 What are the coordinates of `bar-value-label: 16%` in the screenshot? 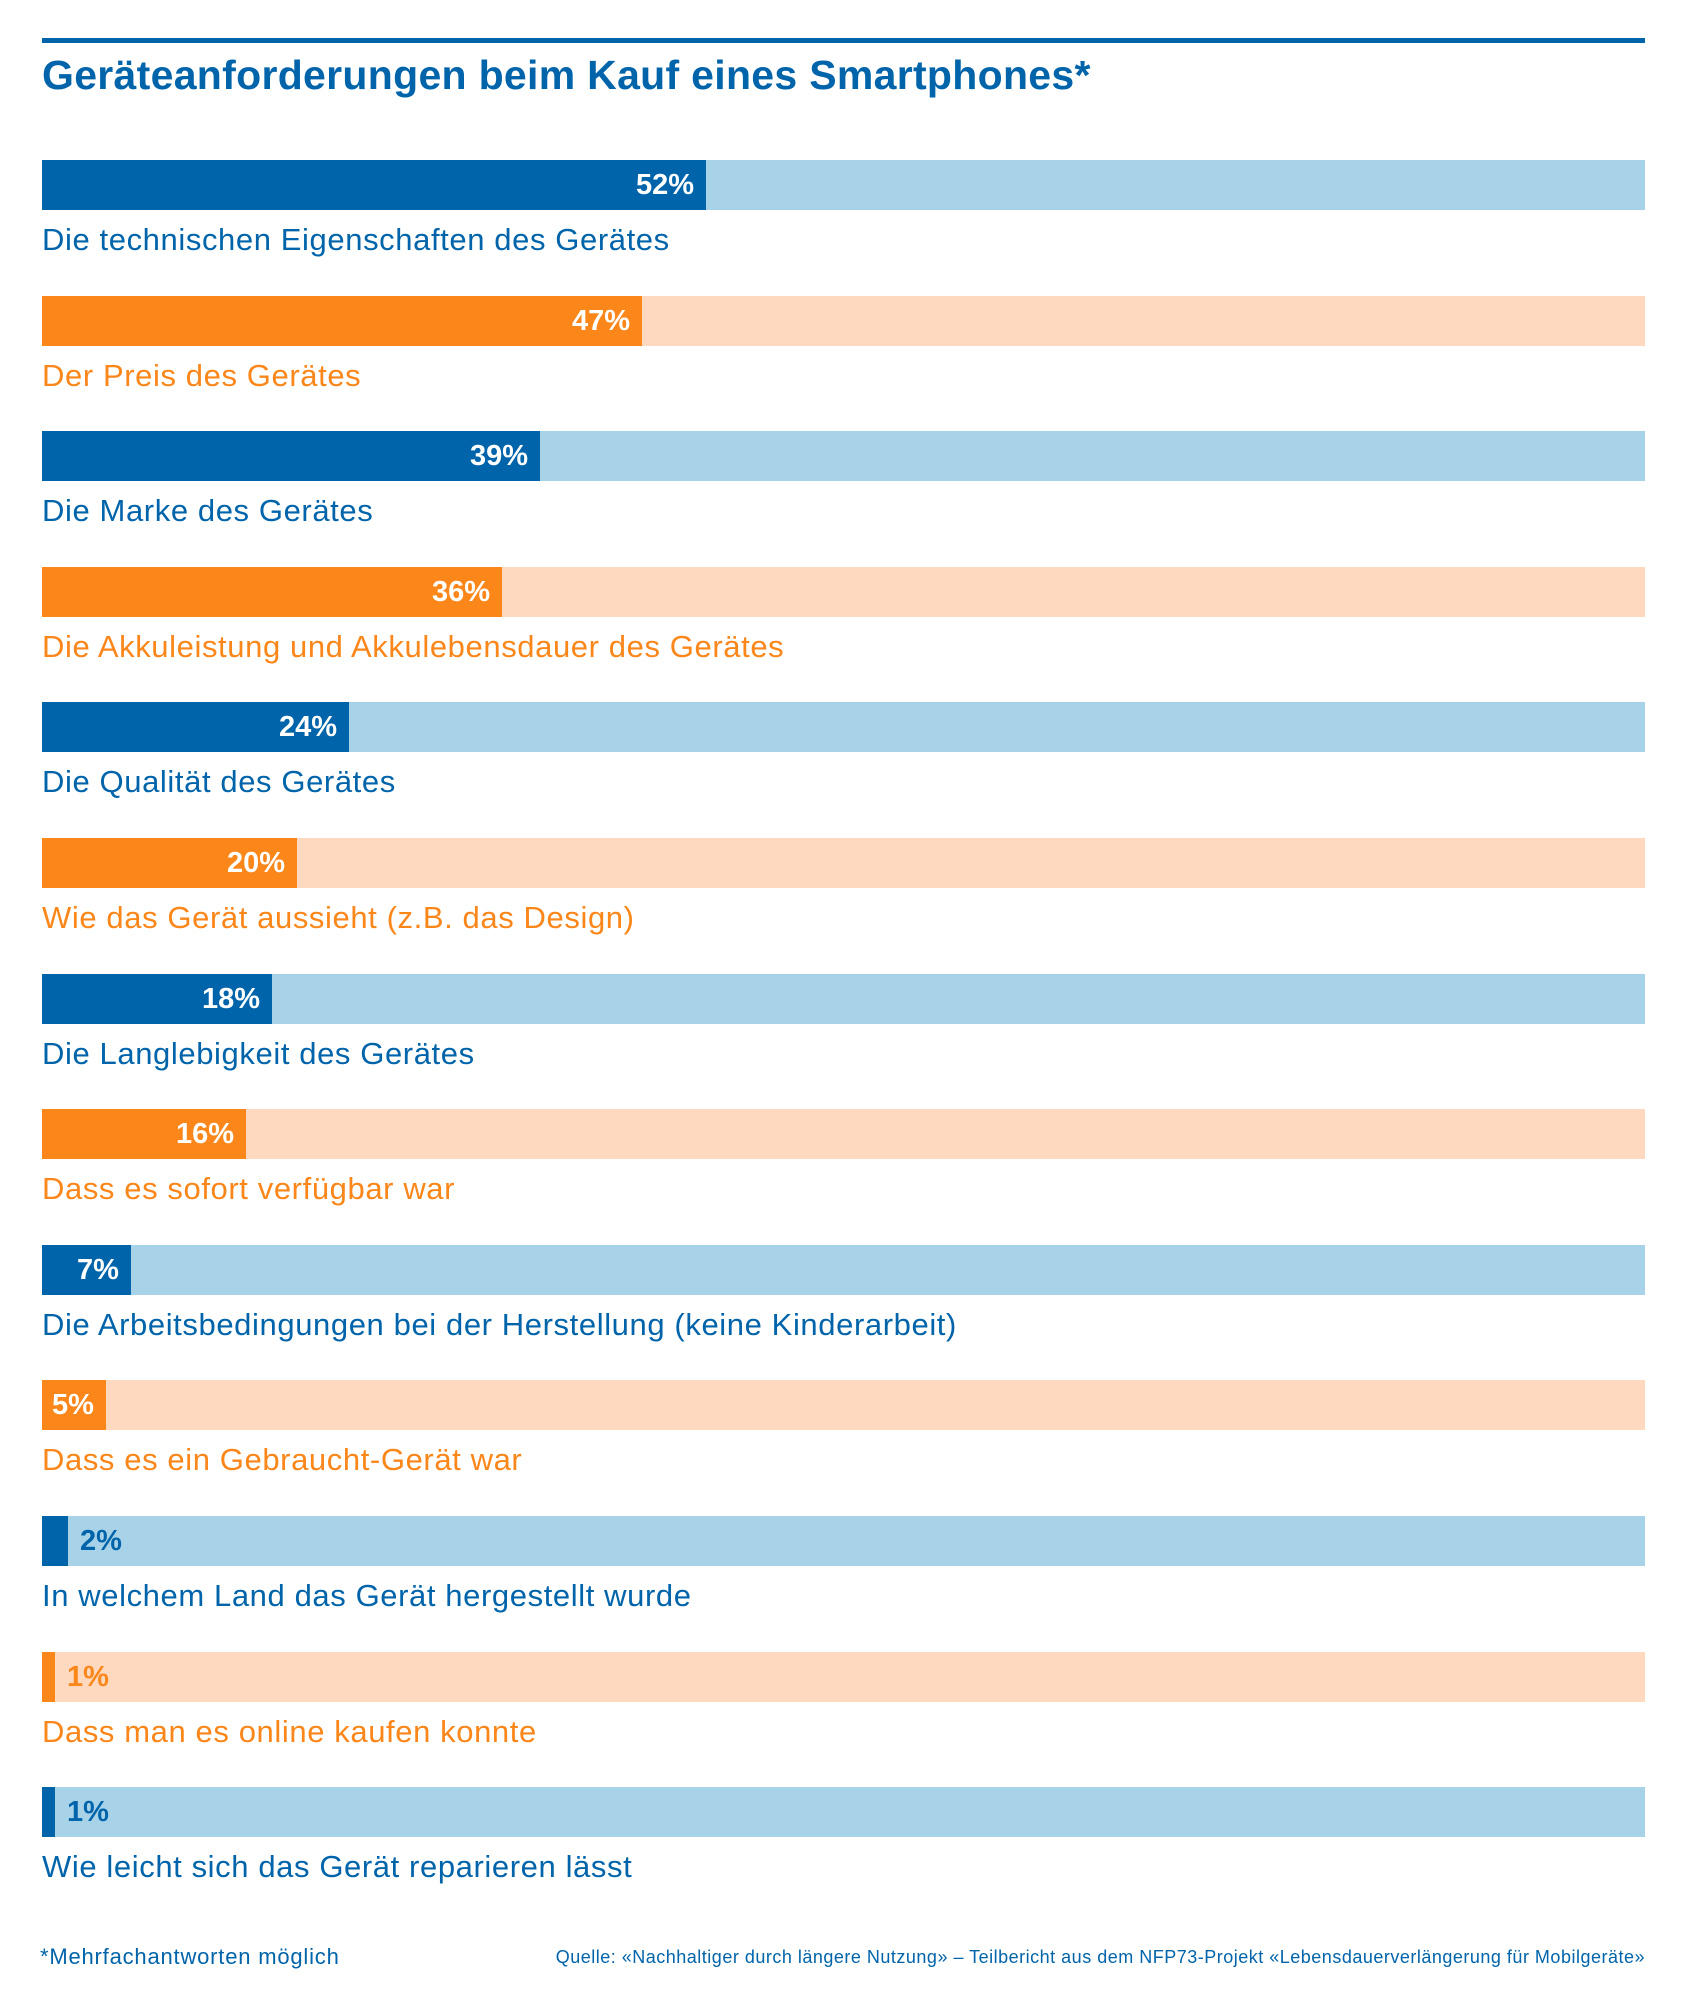 It's located at (205, 1134).